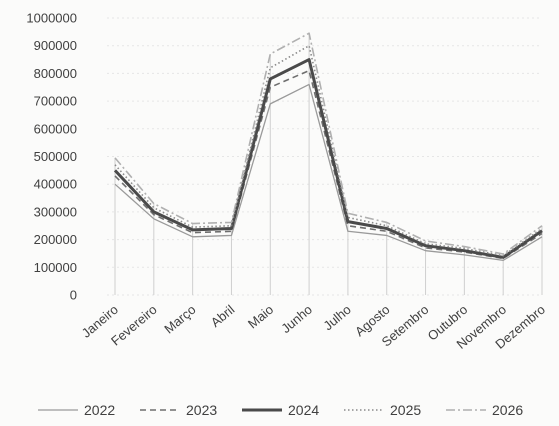  Describe the element at coordinates (55, 239) in the screenshot. I see `y-tick-label: 200000` at that location.